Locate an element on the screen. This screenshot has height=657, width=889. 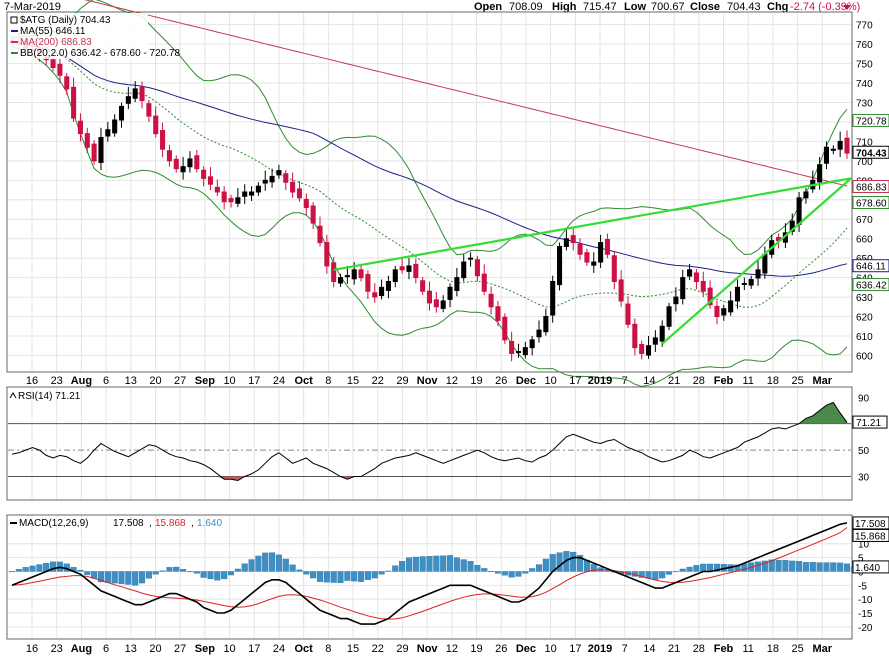
x-tick-label: Dec is located at coordinates (526, 381).